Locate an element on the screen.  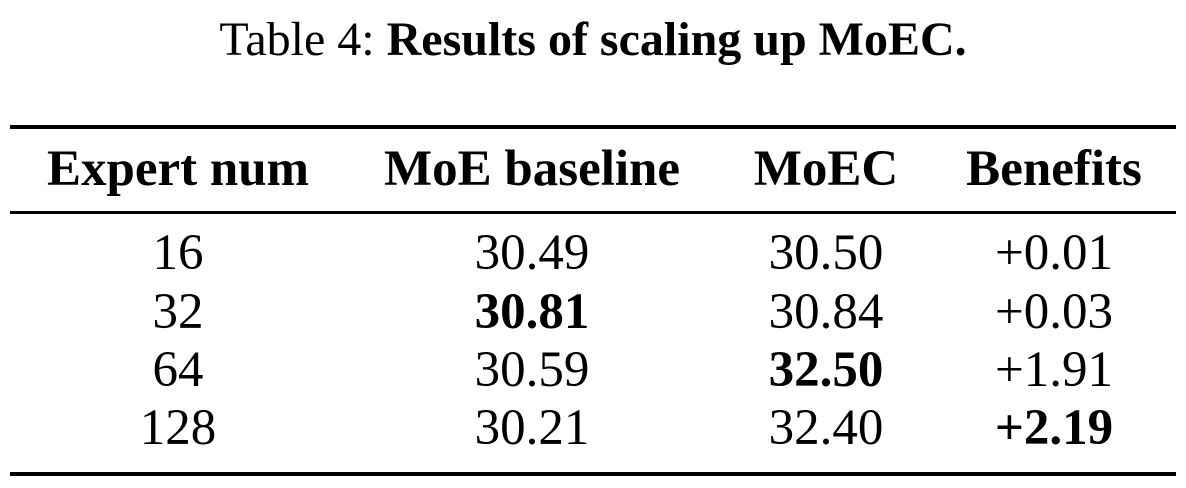
cell-benefits: +0.01 is located at coordinates (1054, 253).